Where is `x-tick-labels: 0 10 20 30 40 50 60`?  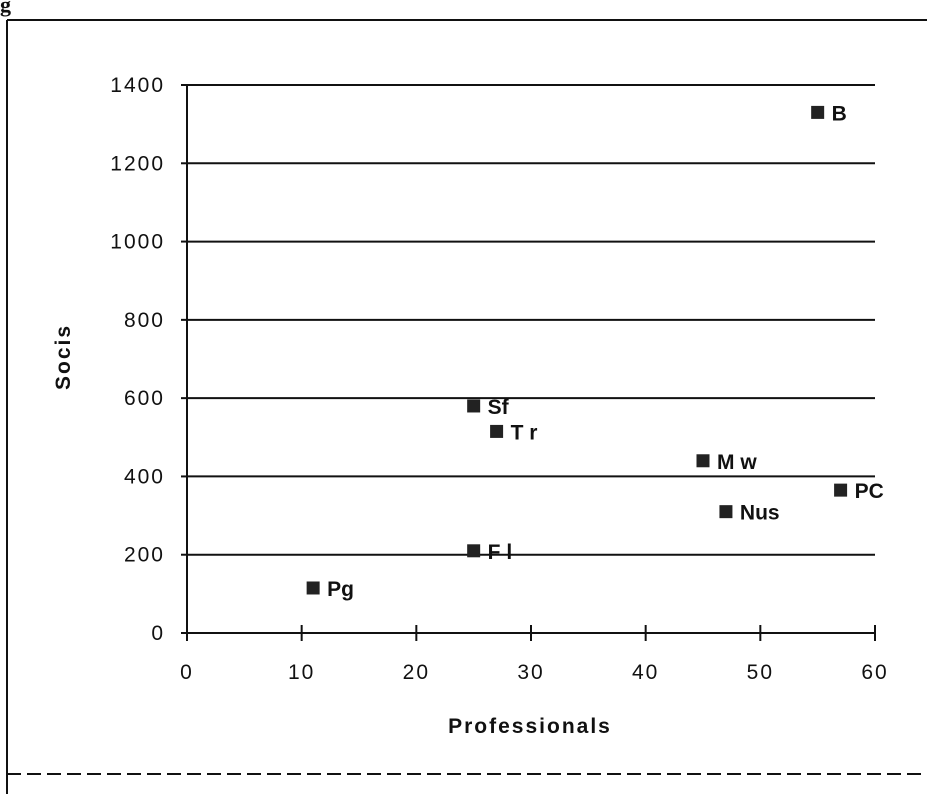
x-tick-labels: 0 10 20 30 40 50 60 is located at coordinates (534, 672).